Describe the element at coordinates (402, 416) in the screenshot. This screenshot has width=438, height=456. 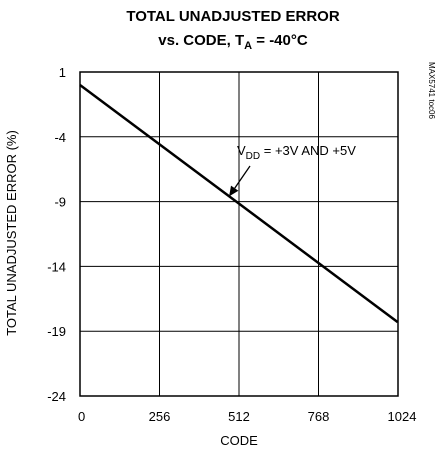
I see `x-tick-label: 1024` at that location.